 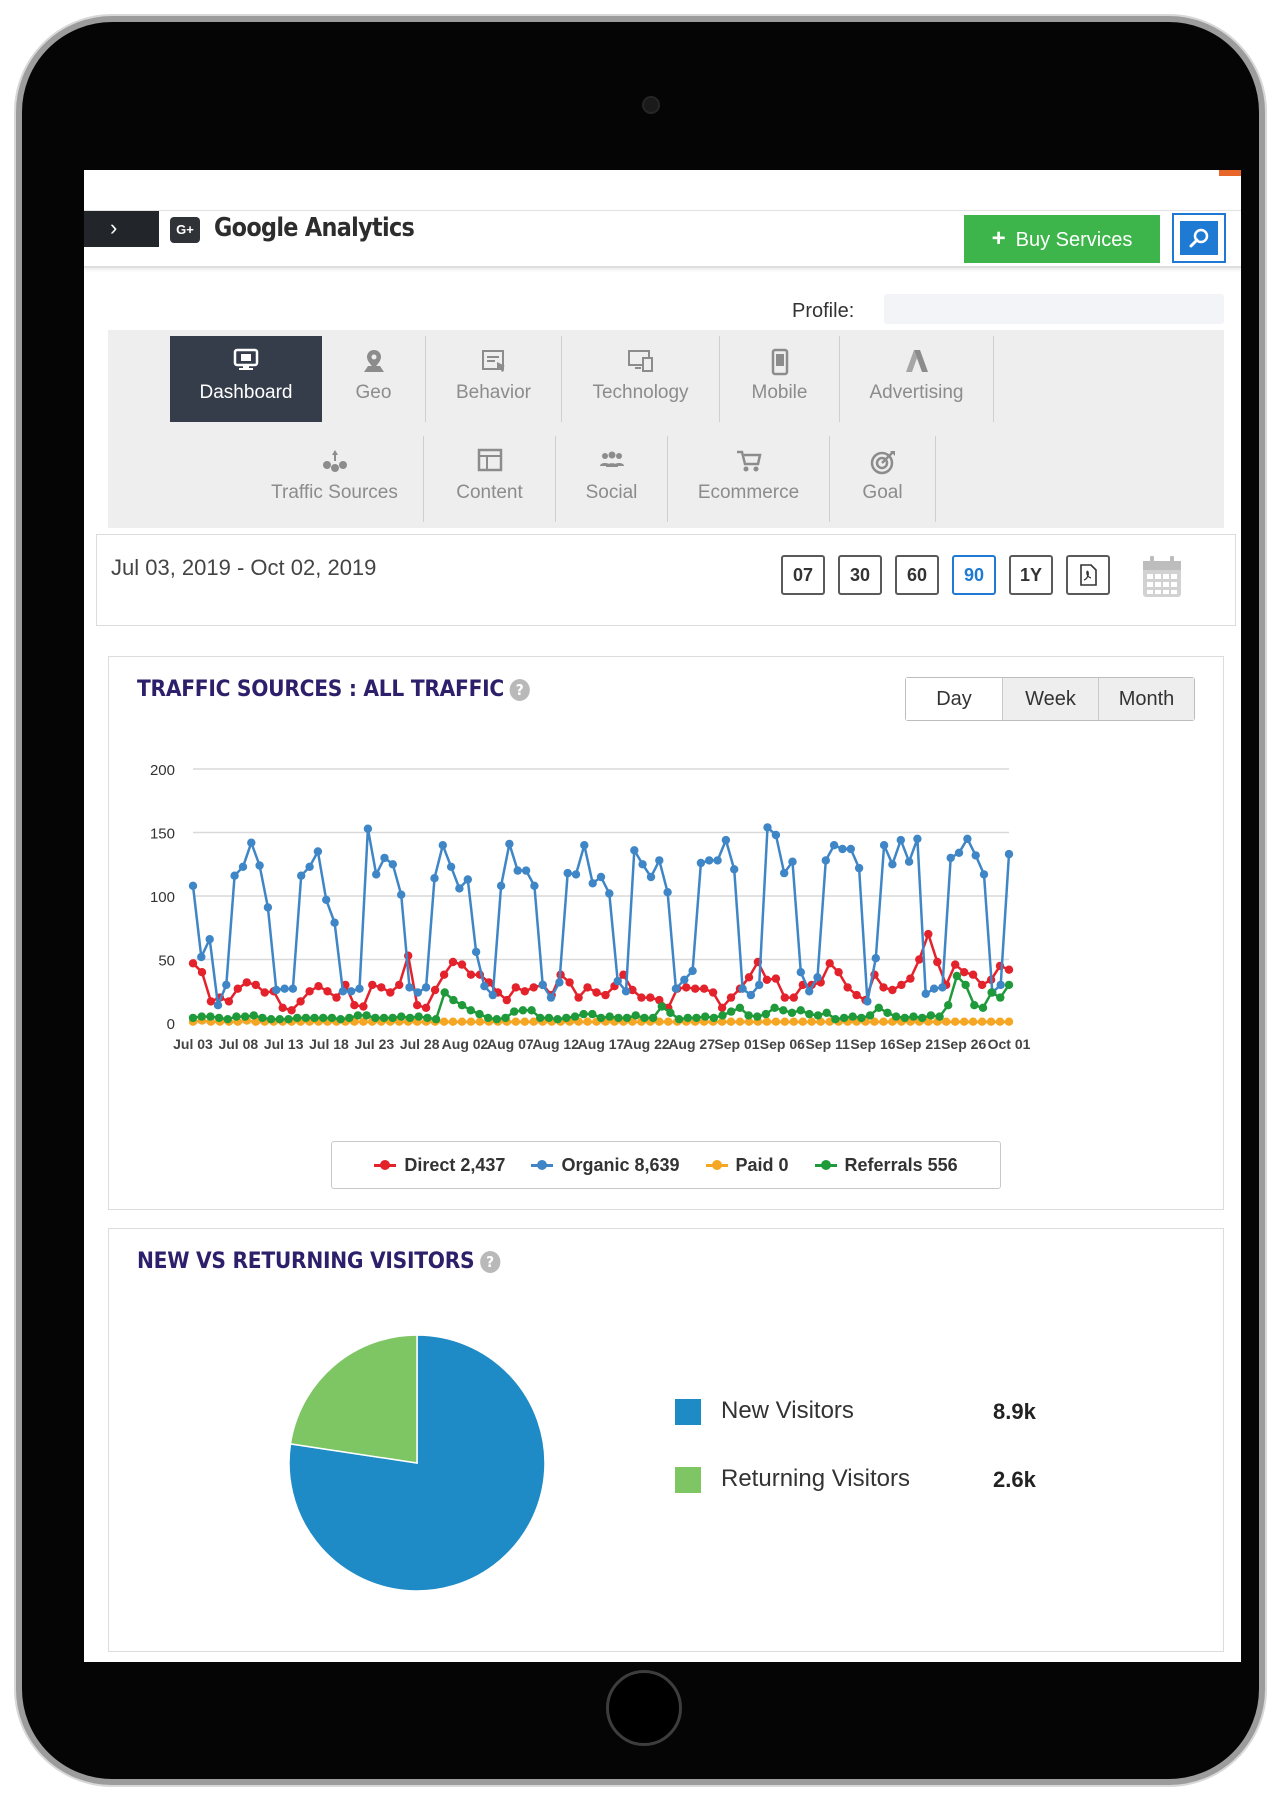 What do you see at coordinates (860, 575) in the screenshot?
I see `range-30-button: 30` at bounding box center [860, 575].